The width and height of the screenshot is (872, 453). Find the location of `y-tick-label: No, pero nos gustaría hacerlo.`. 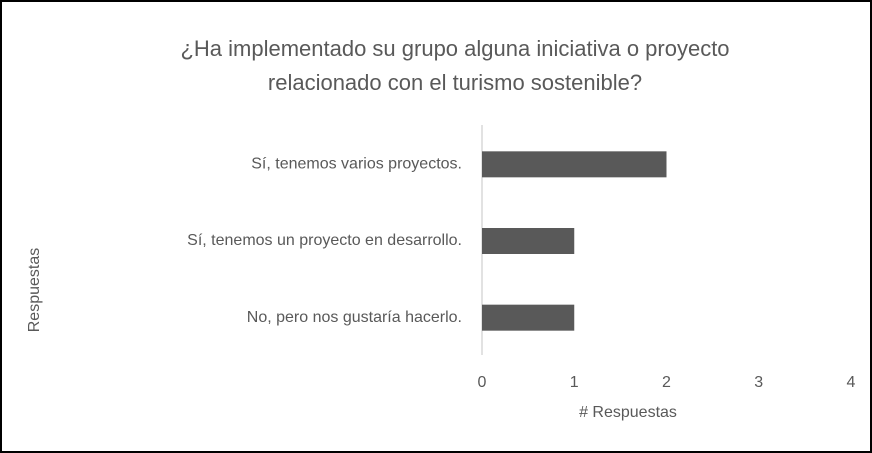

y-tick-label: No, pero nos gustaría hacerlo. is located at coordinates (354, 317).